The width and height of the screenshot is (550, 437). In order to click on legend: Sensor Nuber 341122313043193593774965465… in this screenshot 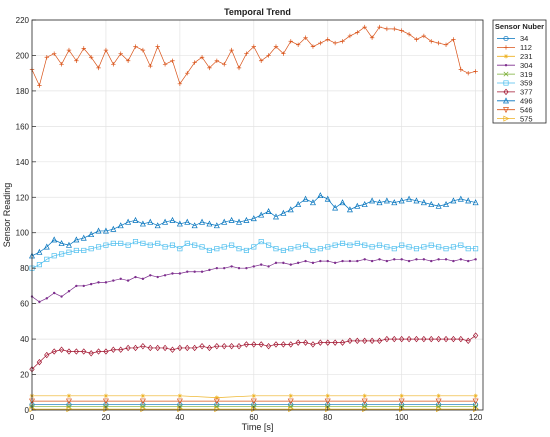, I will do `click(519, 71)`.